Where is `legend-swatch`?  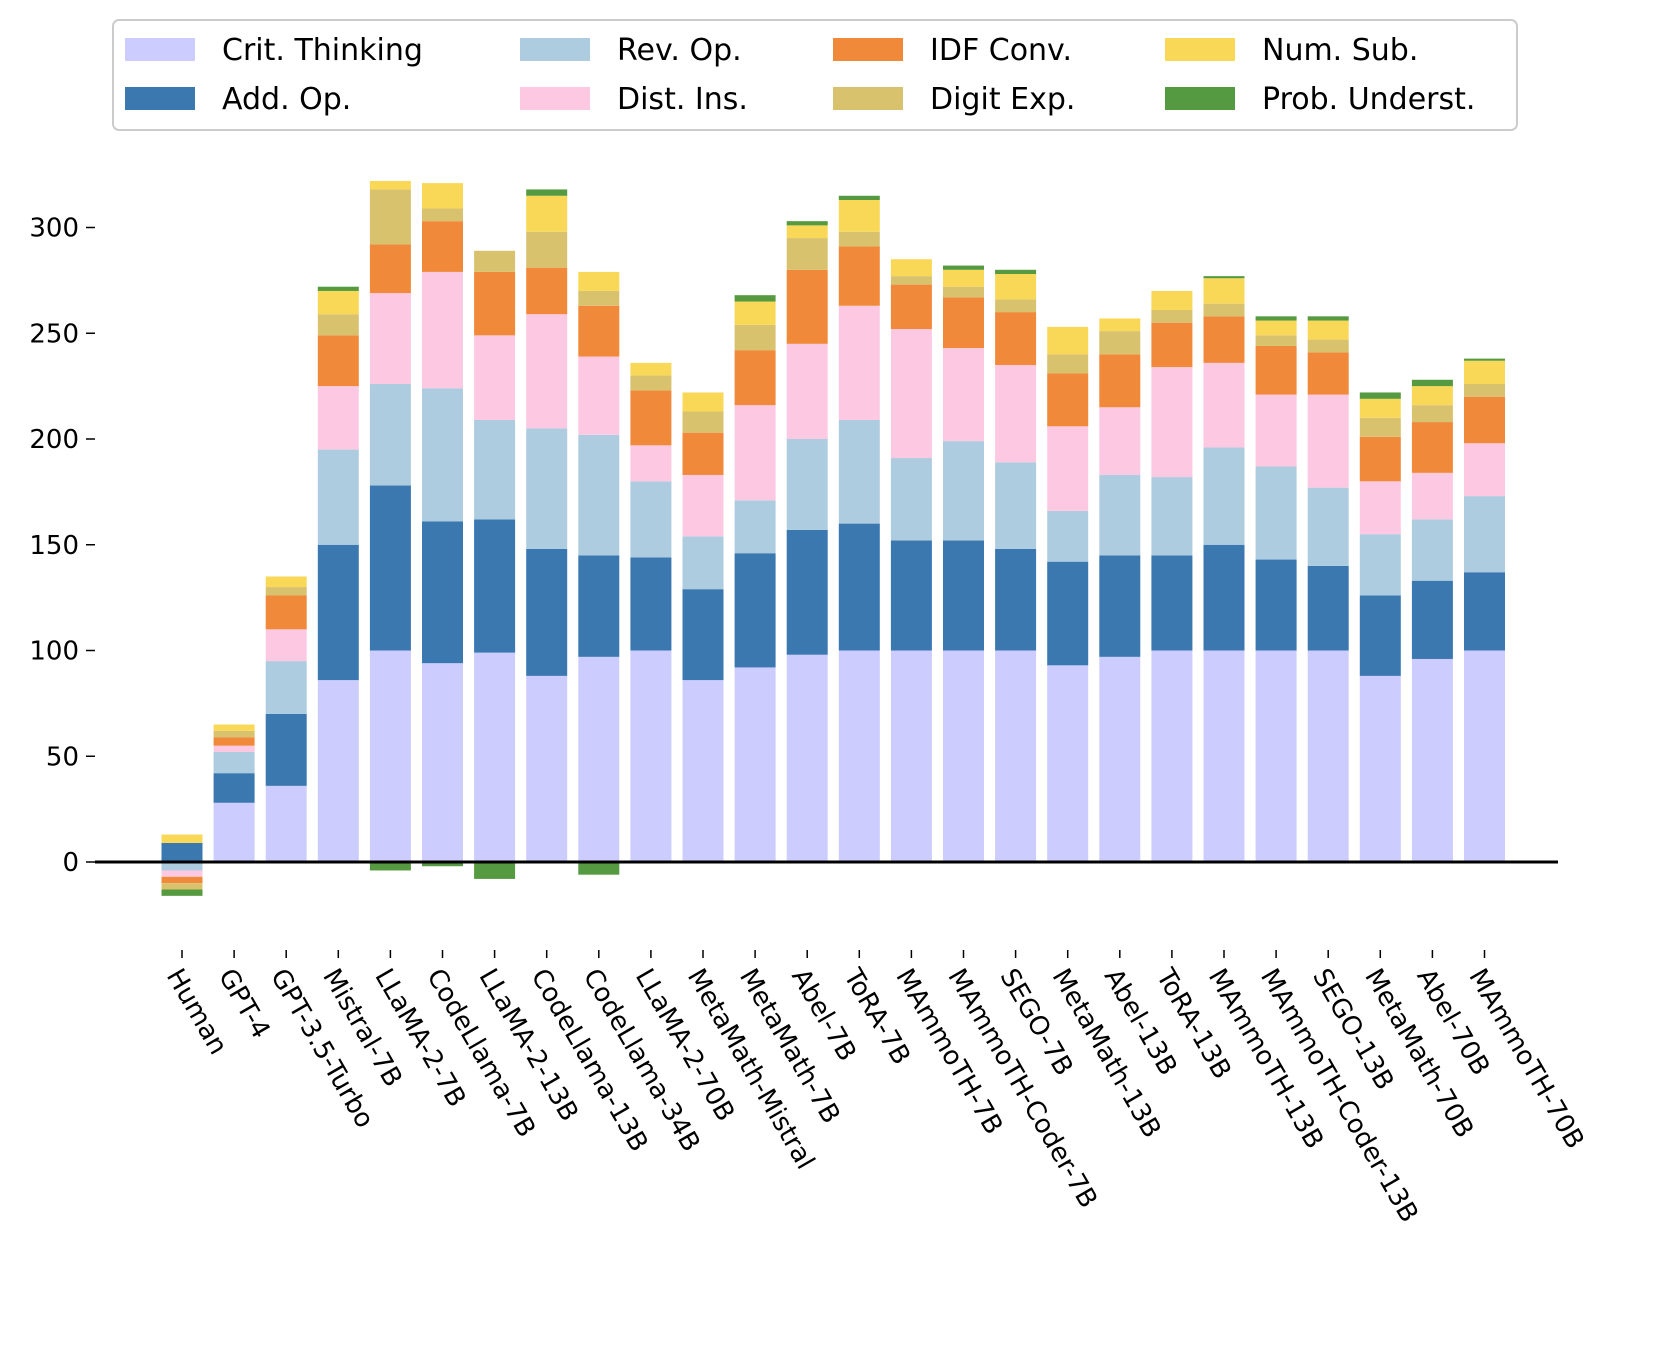
legend-swatch is located at coordinates (1200, 98).